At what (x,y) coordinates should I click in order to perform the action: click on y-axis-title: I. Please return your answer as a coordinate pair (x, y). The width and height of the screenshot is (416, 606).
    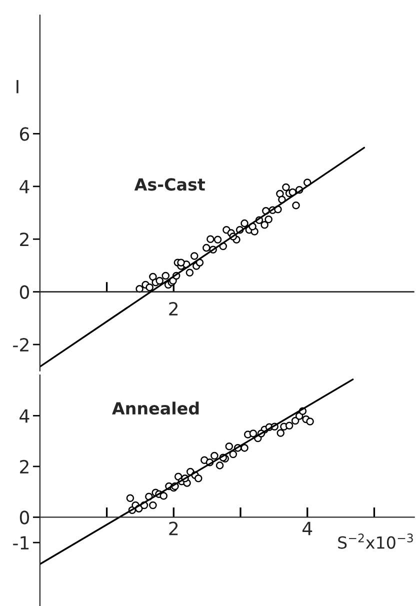
    Looking at the image, I should click on (17, 87).